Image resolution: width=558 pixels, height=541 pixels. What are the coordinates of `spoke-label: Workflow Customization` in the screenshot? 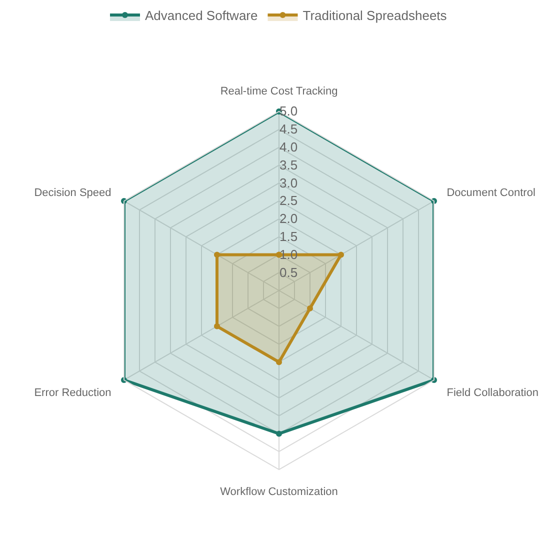 It's located at (279, 492).